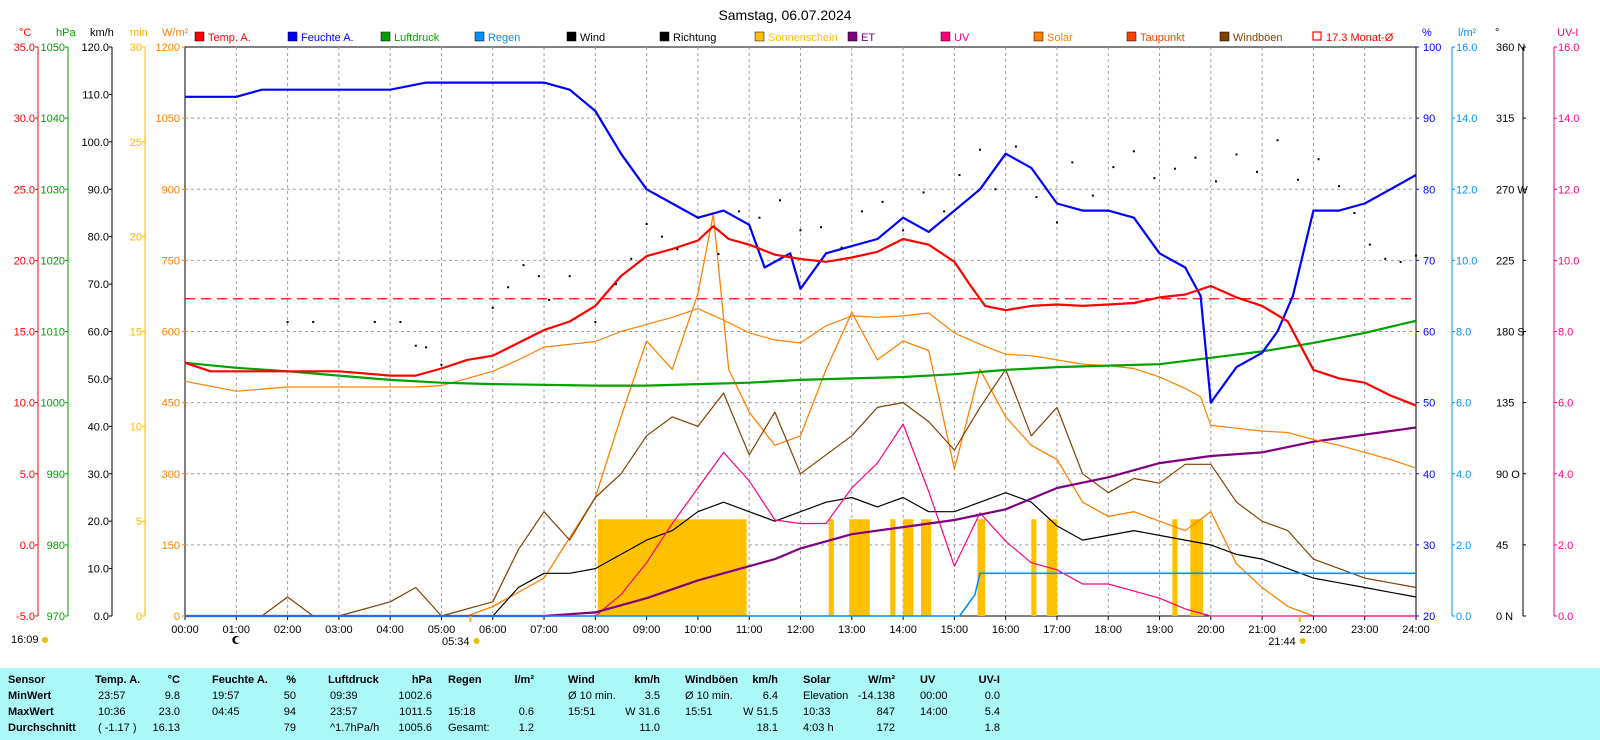  What do you see at coordinates (934, 696) in the screenshot?
I see `table-cell-time: 00:00` at bounding box center [934, 696].